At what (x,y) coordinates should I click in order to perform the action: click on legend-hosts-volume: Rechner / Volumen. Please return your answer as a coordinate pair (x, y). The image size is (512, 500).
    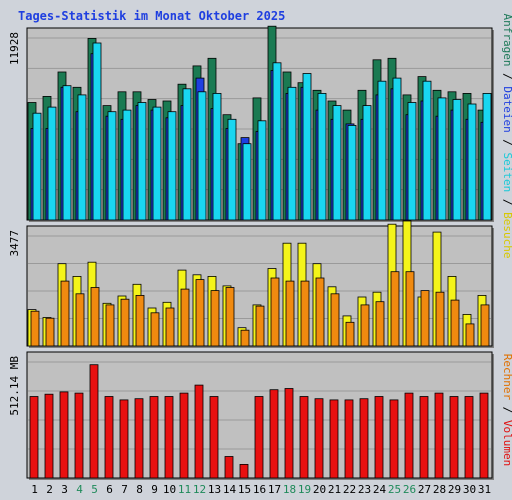
    Looking at the image, I should click on (506, 410).